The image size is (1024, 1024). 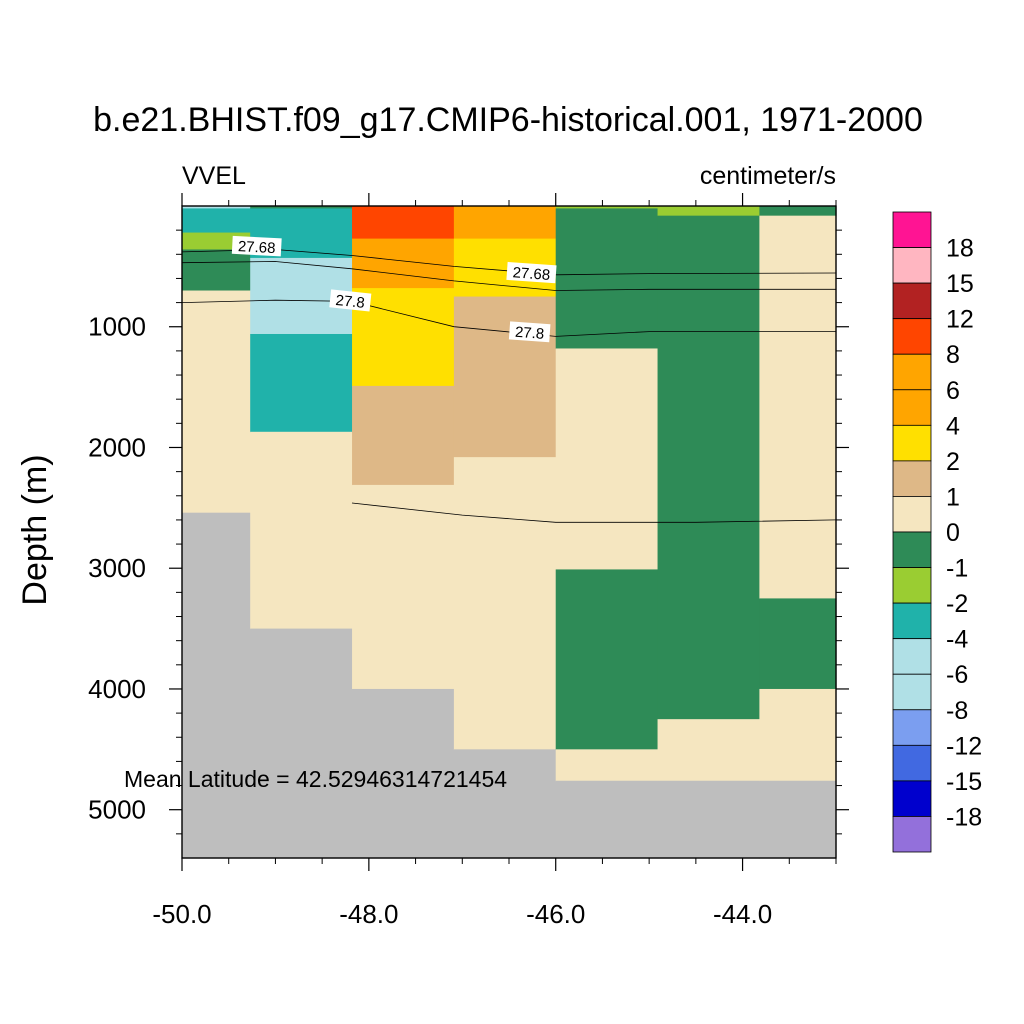 I want to click on x-tick-label: -48.0, so click(x=368, y=914).